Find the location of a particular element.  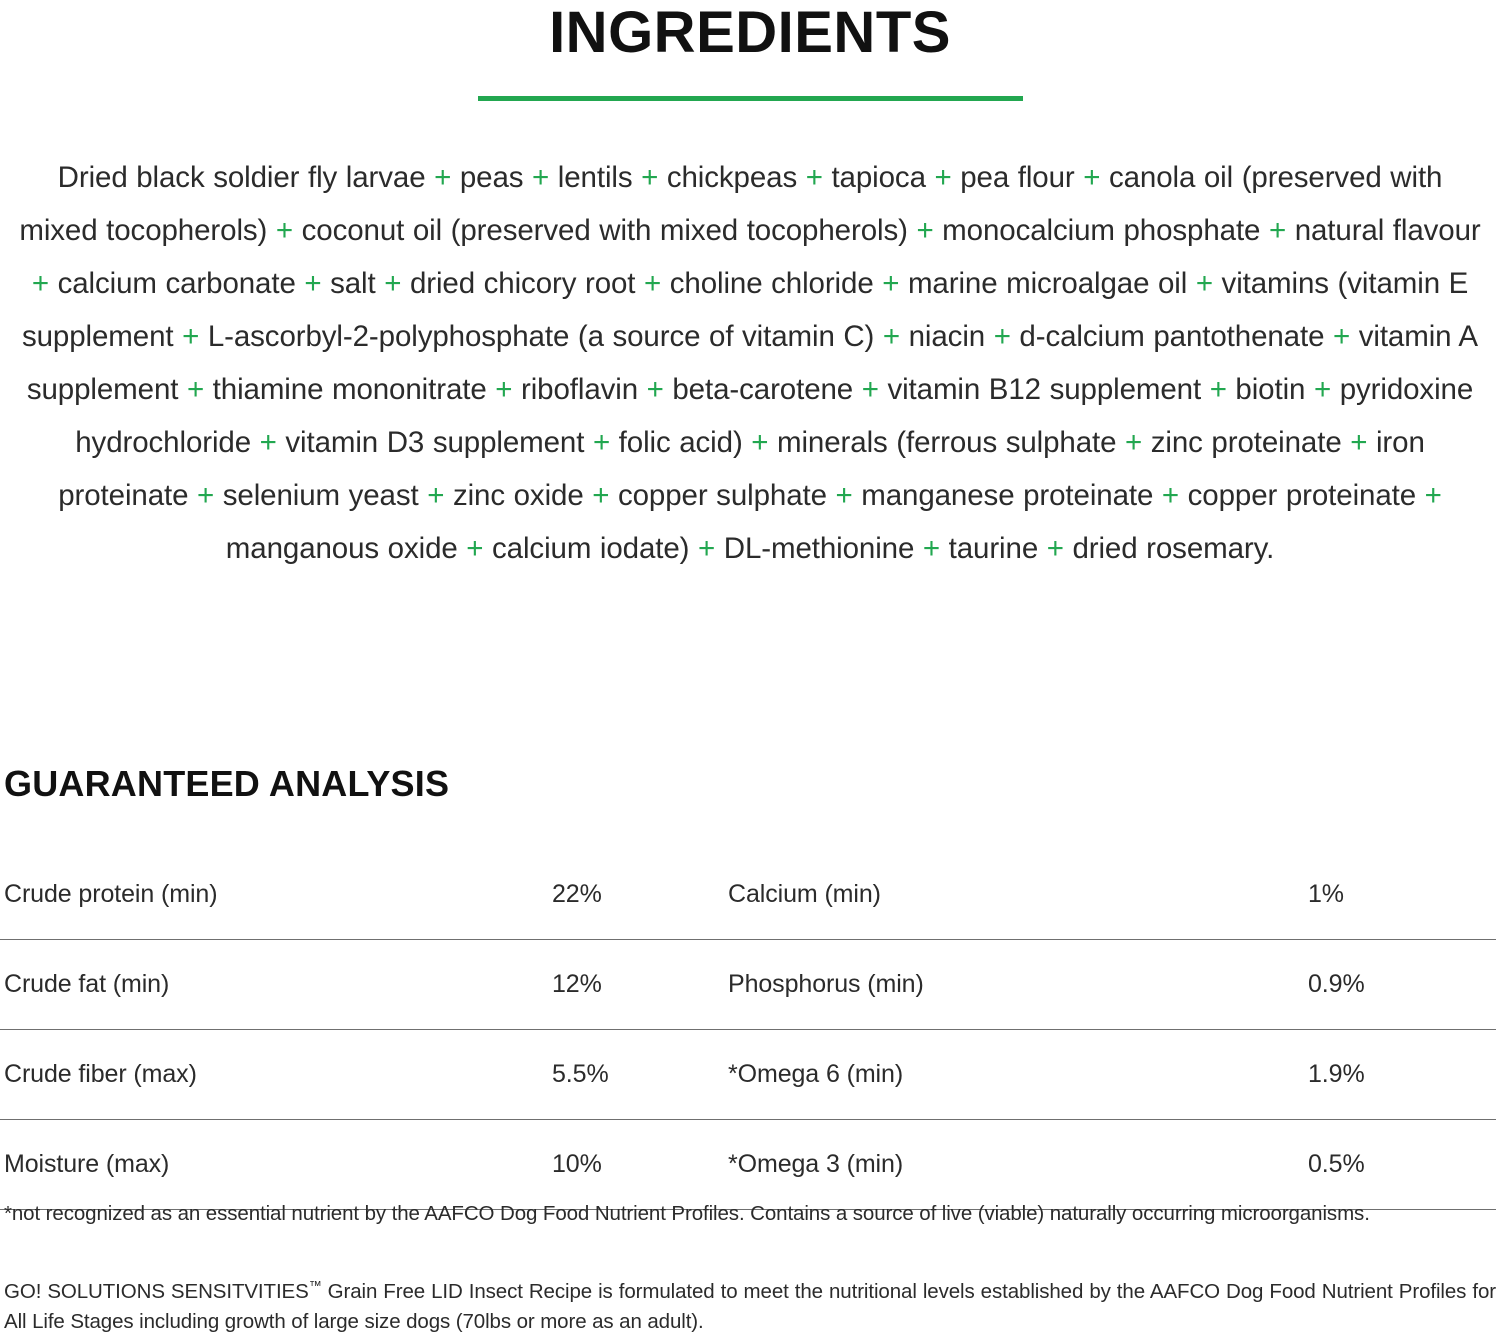

nutrient-value-right: 0.9% is located at coordinates (1336, 984).